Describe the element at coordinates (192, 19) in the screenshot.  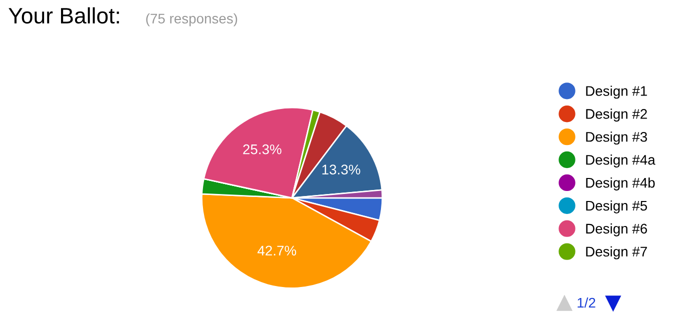
I see `chart-subtitle: (75 responses)` at that location.